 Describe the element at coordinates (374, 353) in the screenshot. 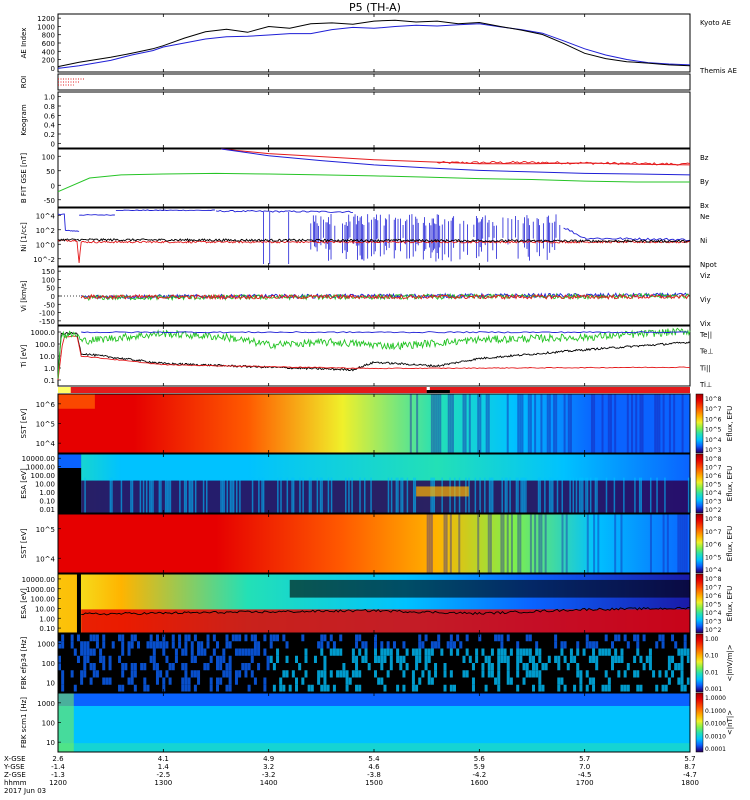

I see `ti-ti-par-line` at that location.